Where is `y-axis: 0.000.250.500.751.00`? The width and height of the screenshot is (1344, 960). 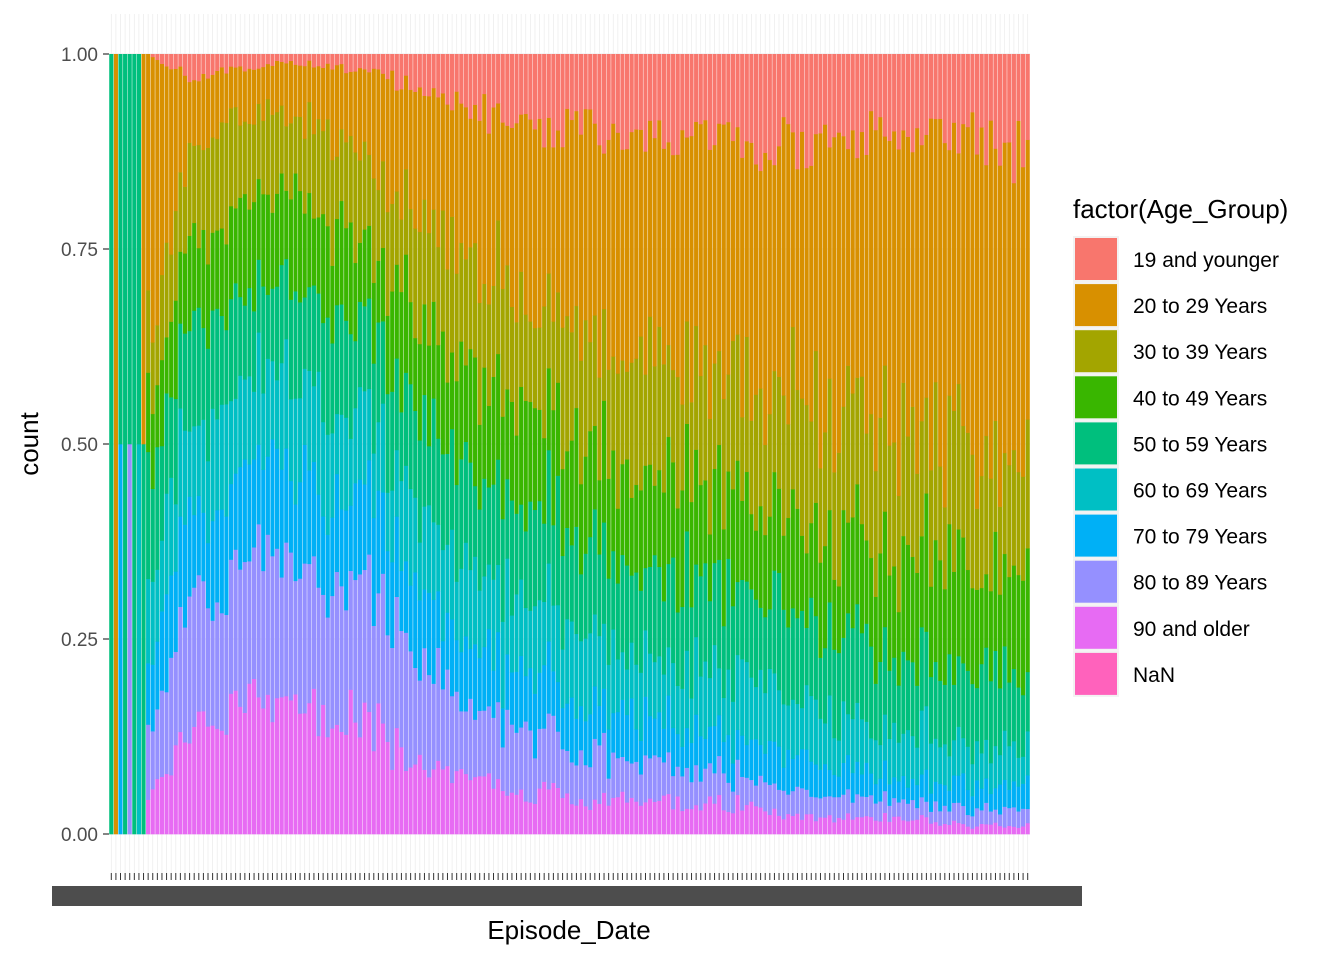 y-axis: 0.000.250.500.751.00 is located at coordinates (85, 445).